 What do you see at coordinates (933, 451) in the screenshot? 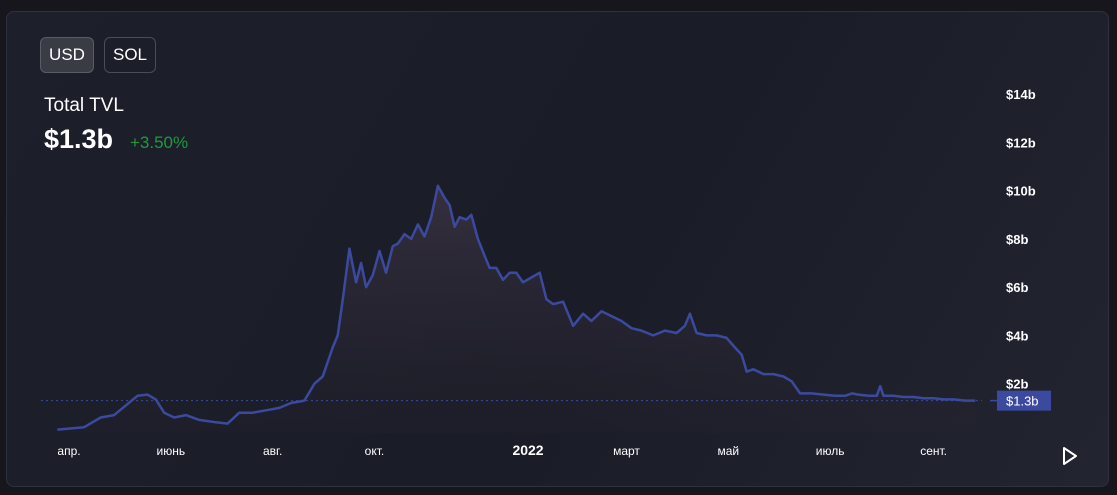
I see `x-tick-label: сент.` at bounding box center [933, 451].